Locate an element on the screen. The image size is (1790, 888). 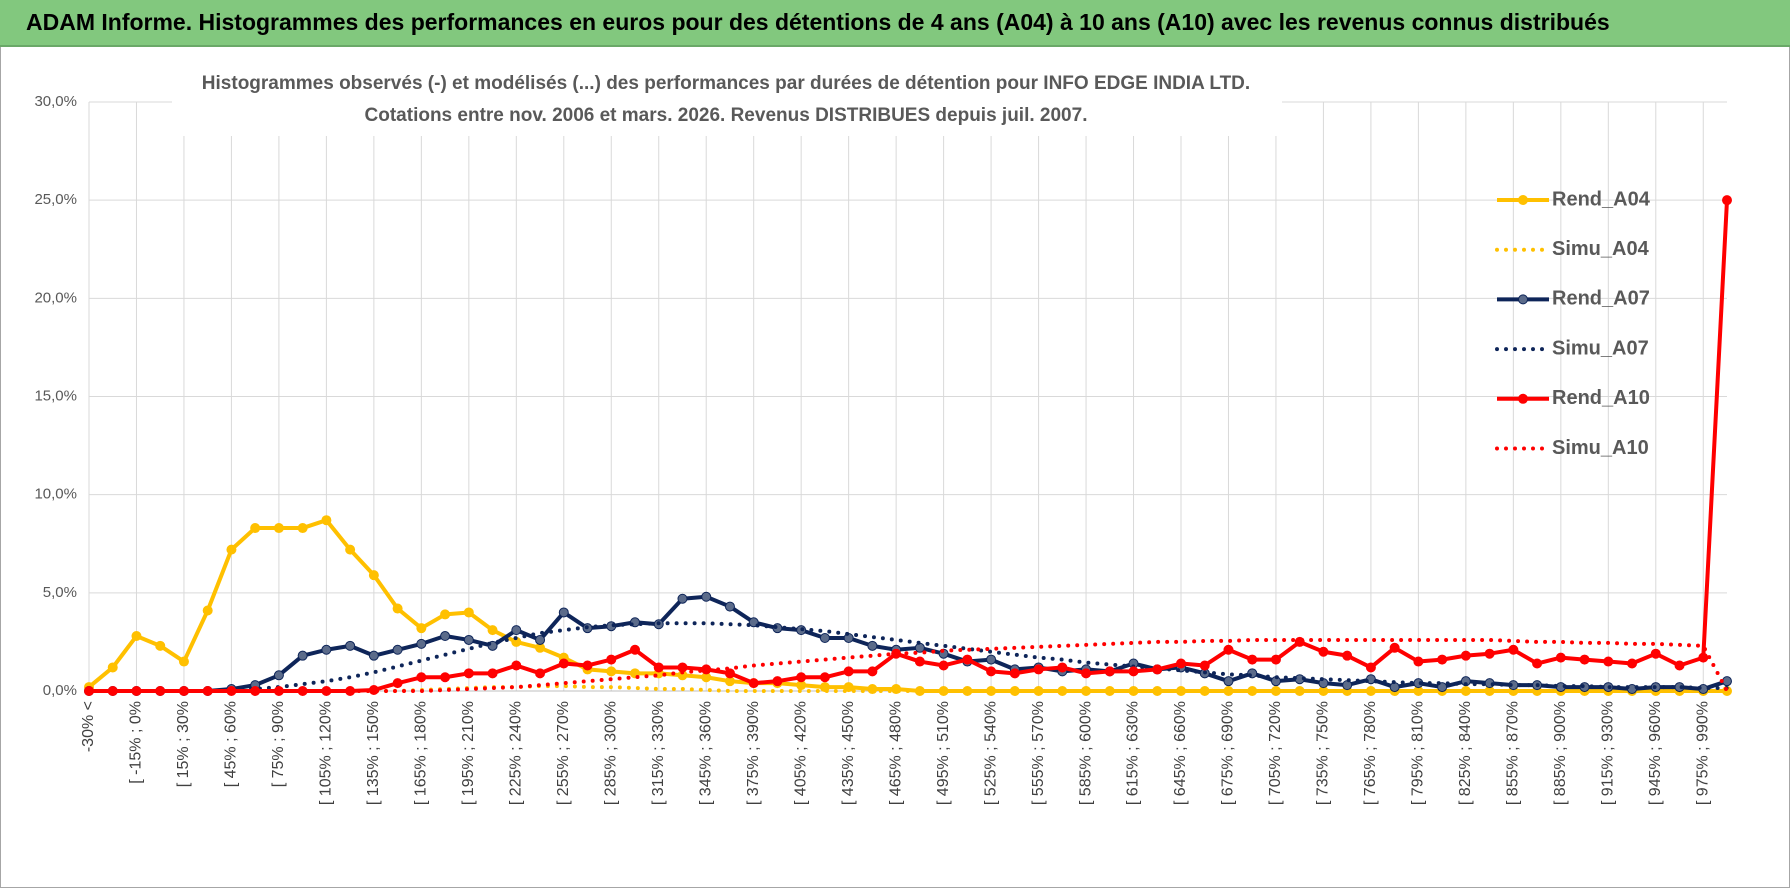
y-tick-label: 10,0% is located at coordinates (55, 494).